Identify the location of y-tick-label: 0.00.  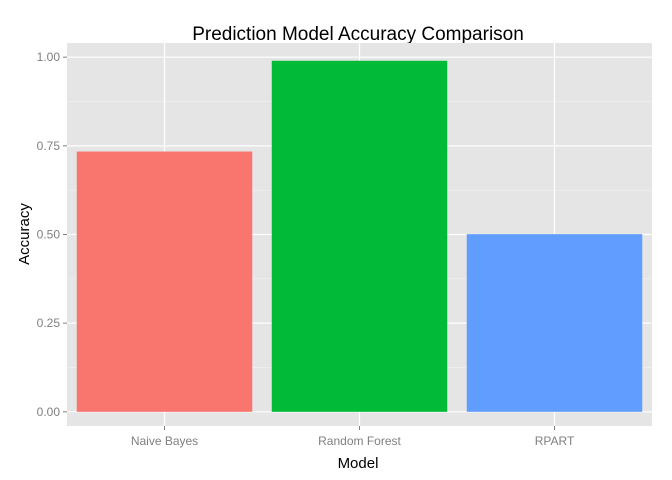
(49, 412).